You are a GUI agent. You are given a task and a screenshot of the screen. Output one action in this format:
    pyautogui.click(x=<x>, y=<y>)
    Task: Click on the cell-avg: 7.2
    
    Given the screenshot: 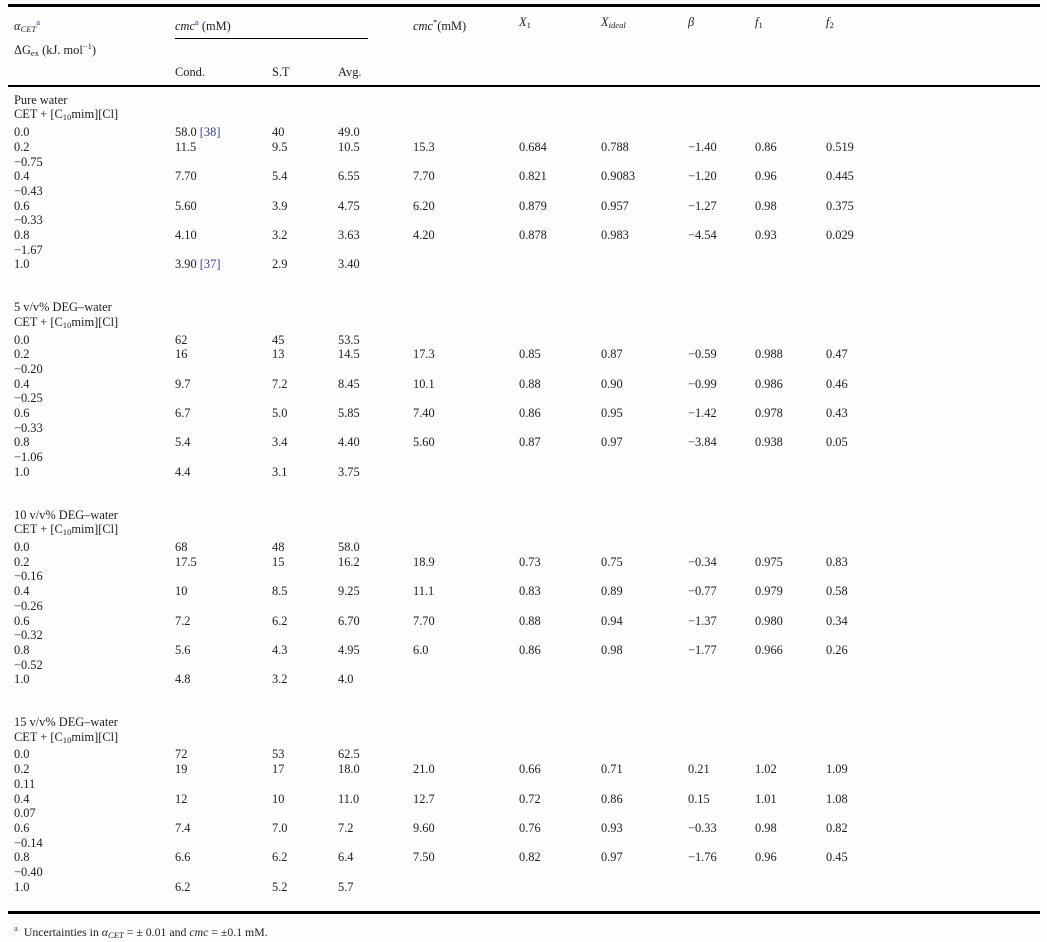 What is the action you would take?
    pyautogui.click(x=346, y=827)
    